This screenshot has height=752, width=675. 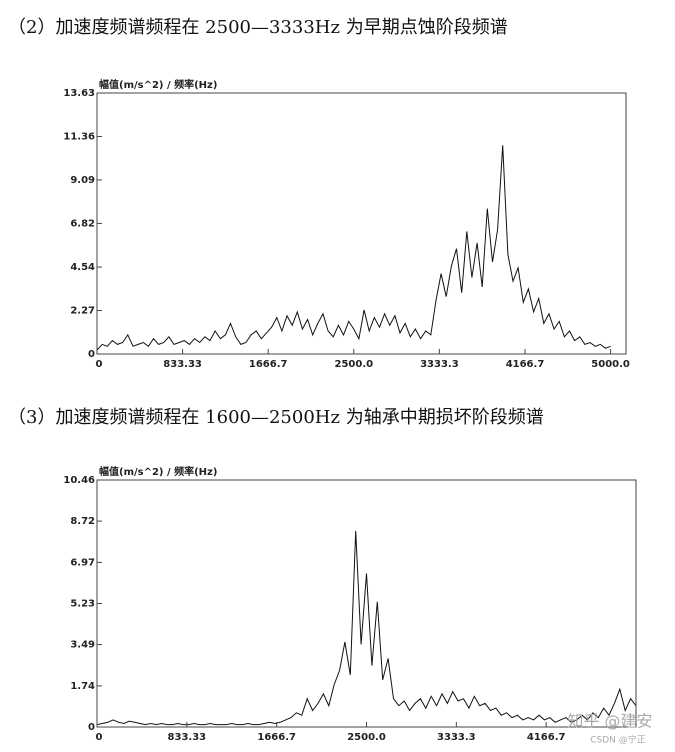 What do you see at coordinates (258, 27) in the screenshot?
I see `caption: （2）加速度频谱频程在 2500—3333Hz 为早期点蚀阶段频谱` at bounding box center [258, 27].